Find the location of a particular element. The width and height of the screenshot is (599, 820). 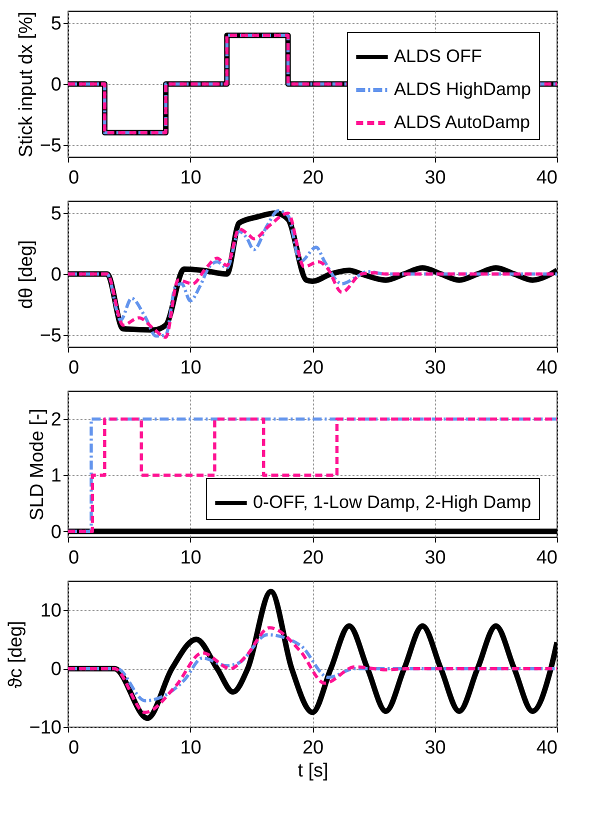

legend-label: ALDS HighDamp is located at coordinates (463, 89).